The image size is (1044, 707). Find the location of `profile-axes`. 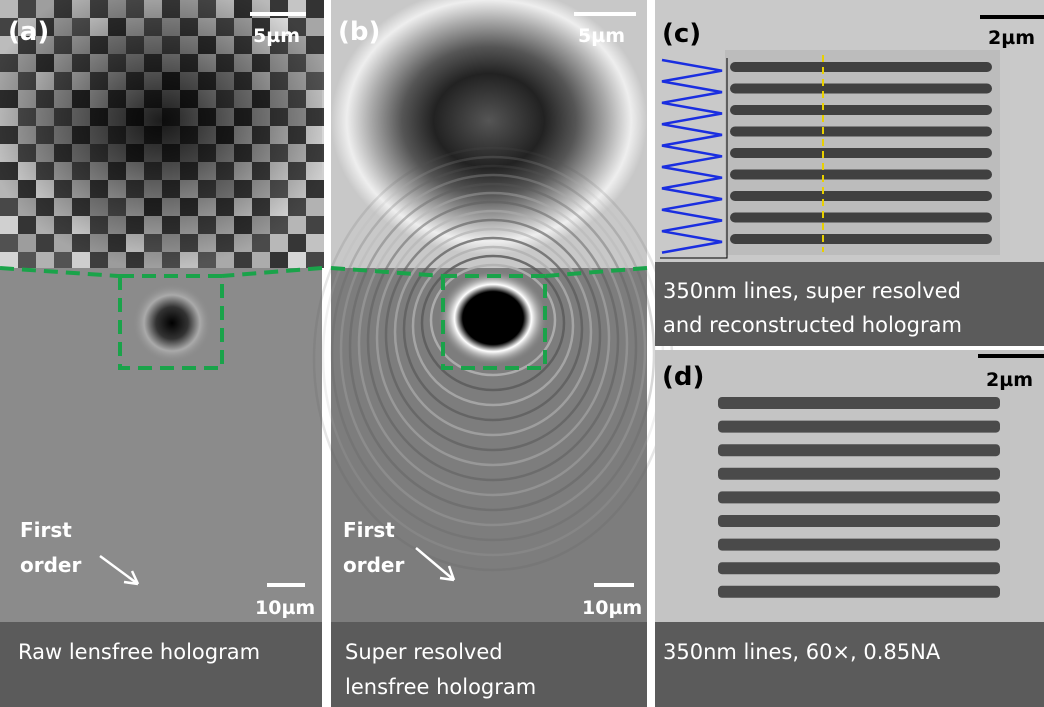

profile-axes is located at coordinates (694, 158).